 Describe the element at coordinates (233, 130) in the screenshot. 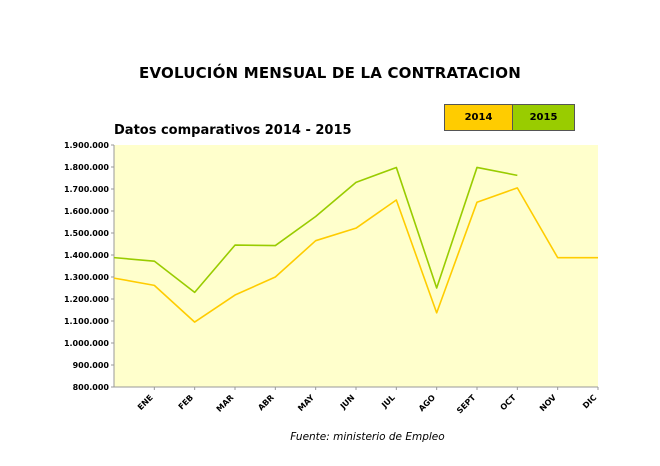

I see `chart-subtitle: Datos comparativos 2014 - 2015` at that location.